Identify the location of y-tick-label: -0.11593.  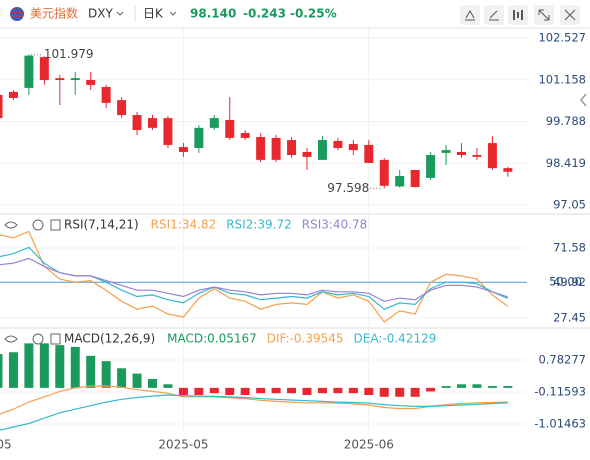
(560, 392).